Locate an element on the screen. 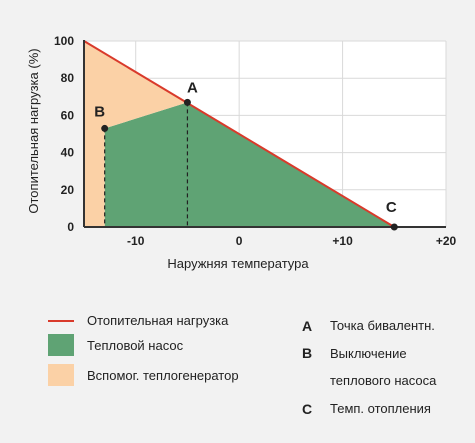 This screenshot has width=475, height=443. point-label-a: A is located at coordinates (192, 87).